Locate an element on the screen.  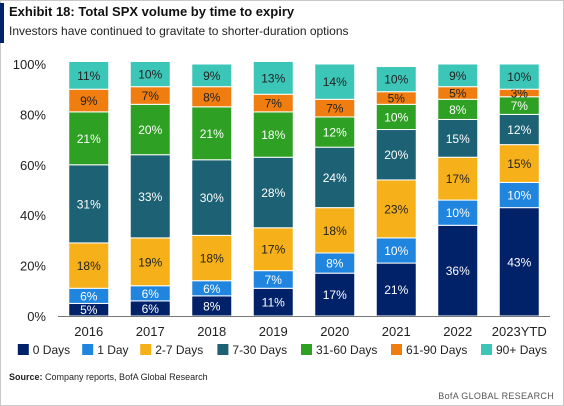
x-tick-label: 2022 is located at coordinates (457, 331).